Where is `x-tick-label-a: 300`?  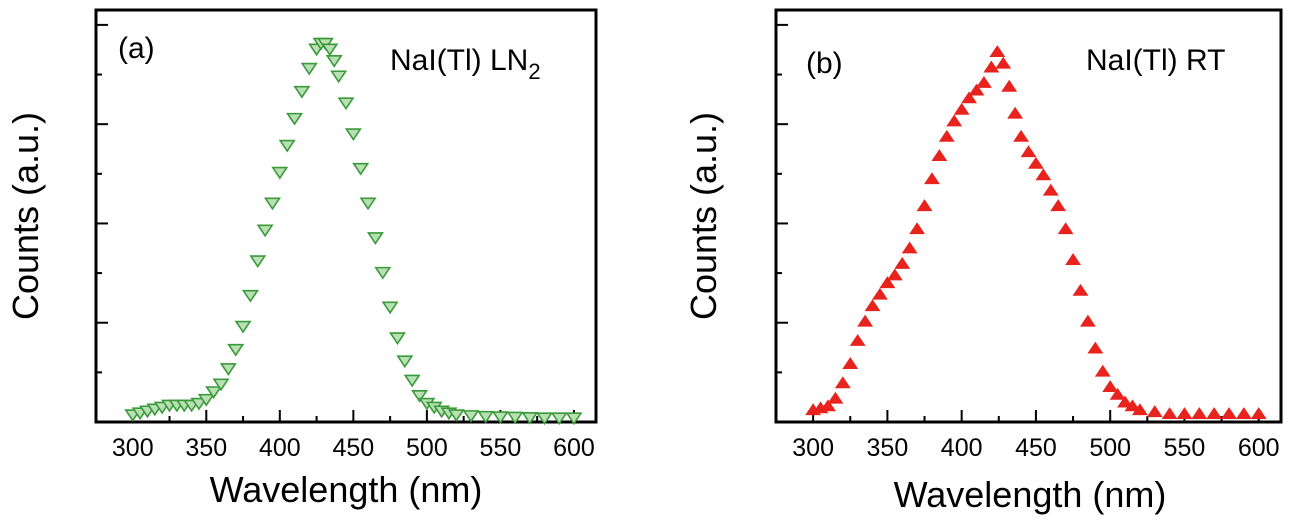
x-tick-label-a: 300 is located at coordinates (133, 448).